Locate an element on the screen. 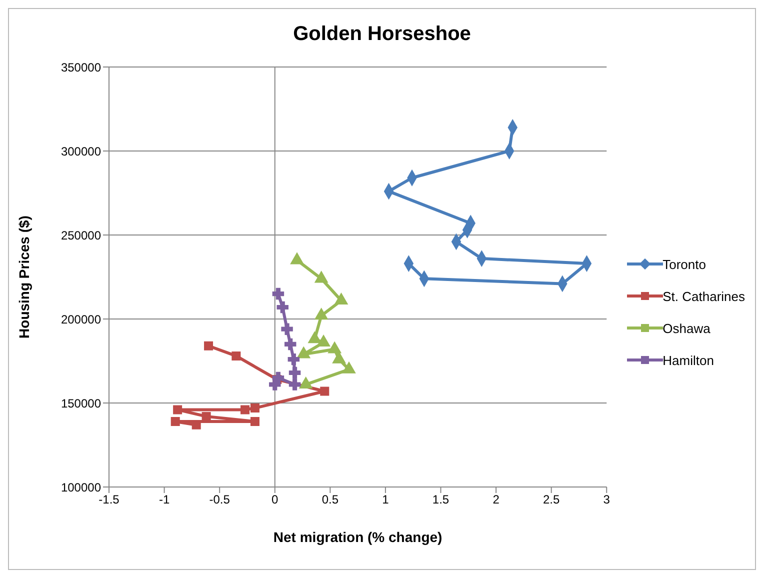 The image size is (764, 578). x-tick-label: 3 is located at coordinates (606, 499).